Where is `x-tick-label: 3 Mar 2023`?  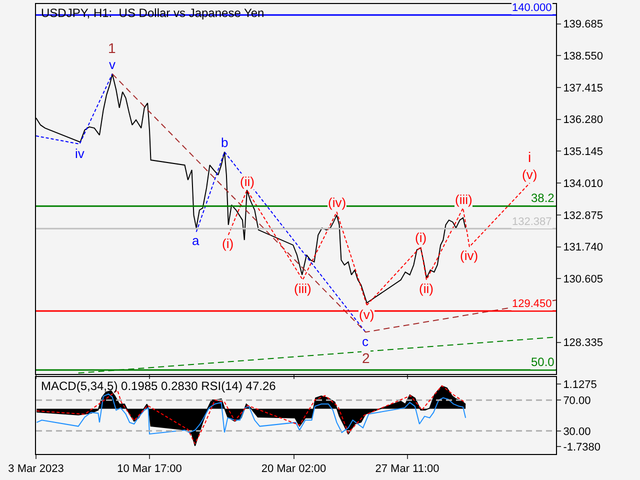
x-tick-label: 3 Mar 2023 is located at coordinates (36, 469).